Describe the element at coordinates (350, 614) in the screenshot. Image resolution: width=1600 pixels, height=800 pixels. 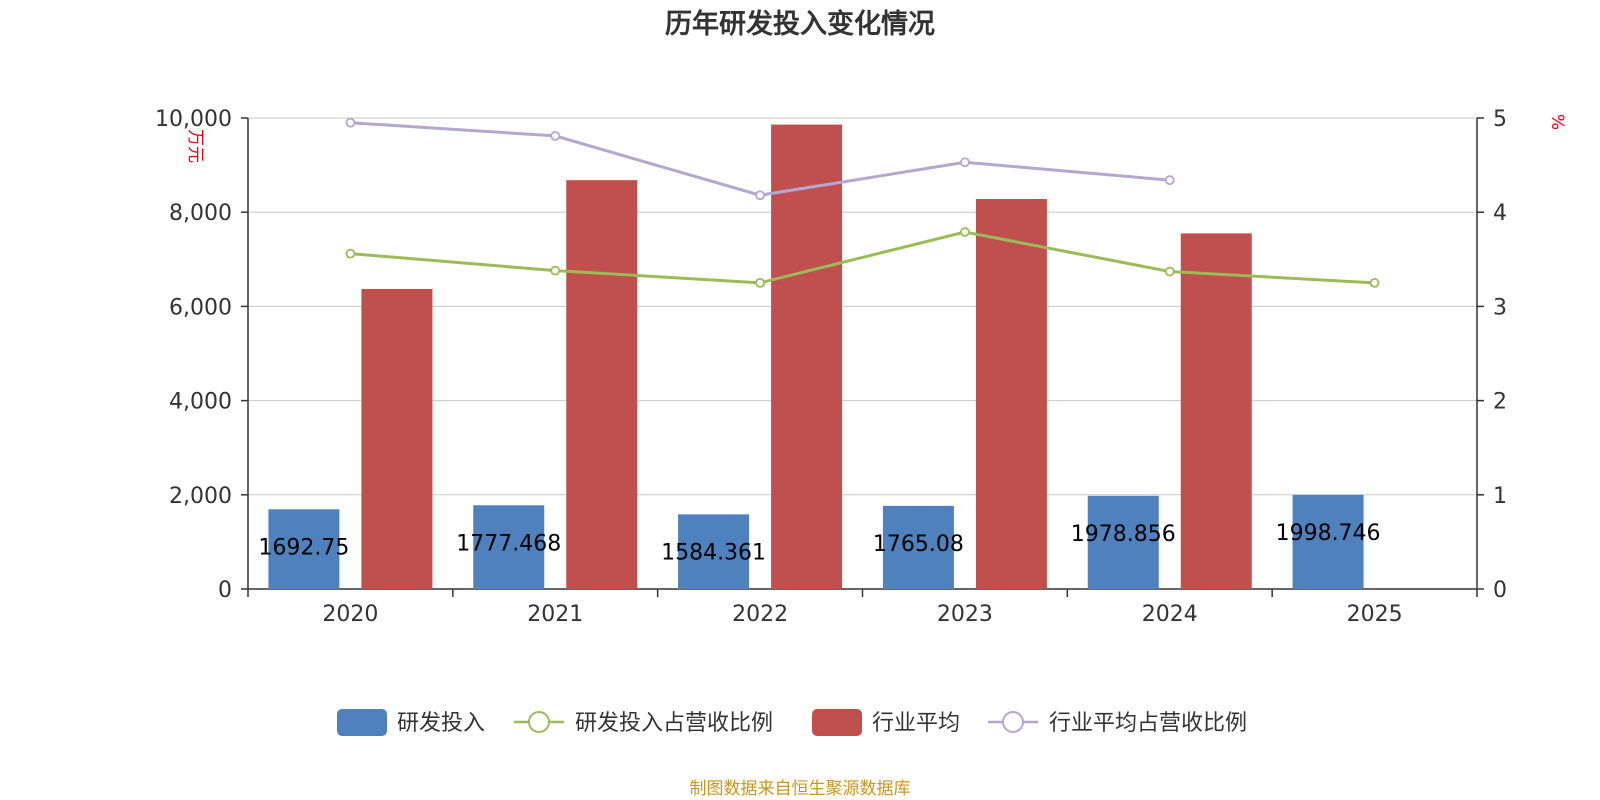
I see `x-tick-label: 2020` at that location.